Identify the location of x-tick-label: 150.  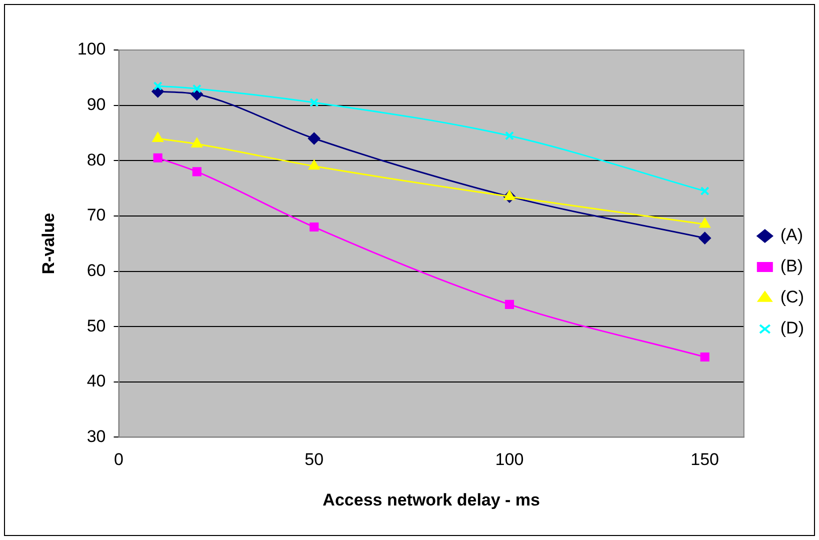
(705, 460).